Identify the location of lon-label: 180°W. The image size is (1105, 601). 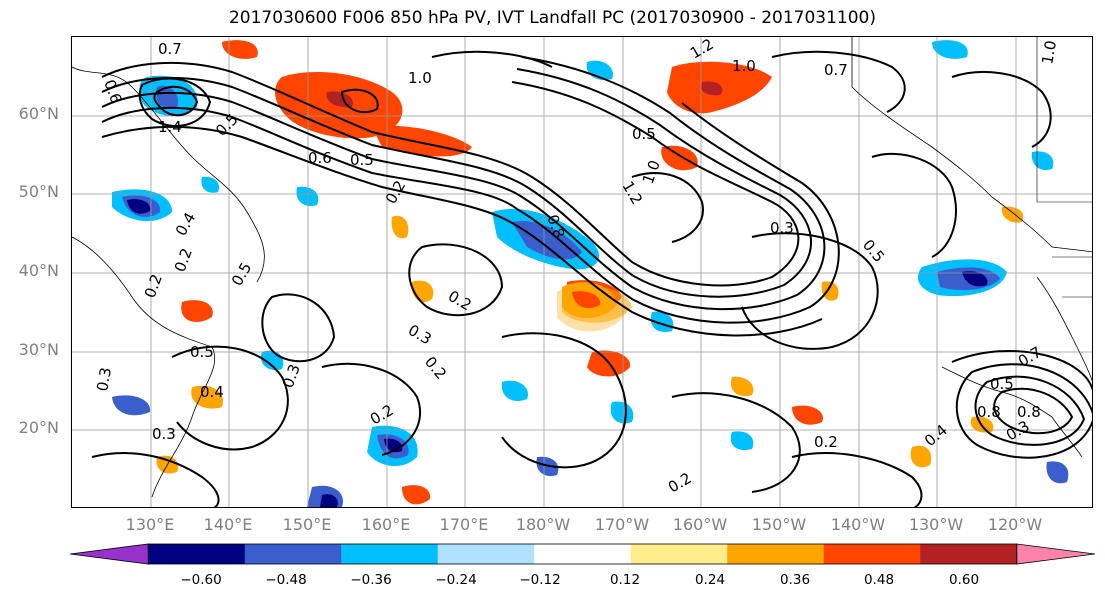
(543, 524).